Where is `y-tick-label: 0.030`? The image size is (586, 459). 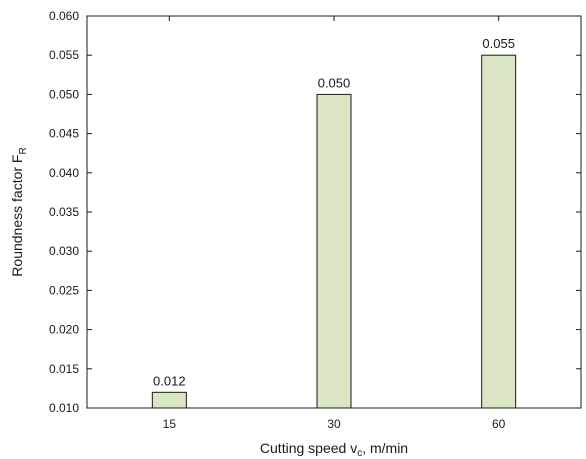 y-tick-label: 0.030 is located at coordinates (64, 251).